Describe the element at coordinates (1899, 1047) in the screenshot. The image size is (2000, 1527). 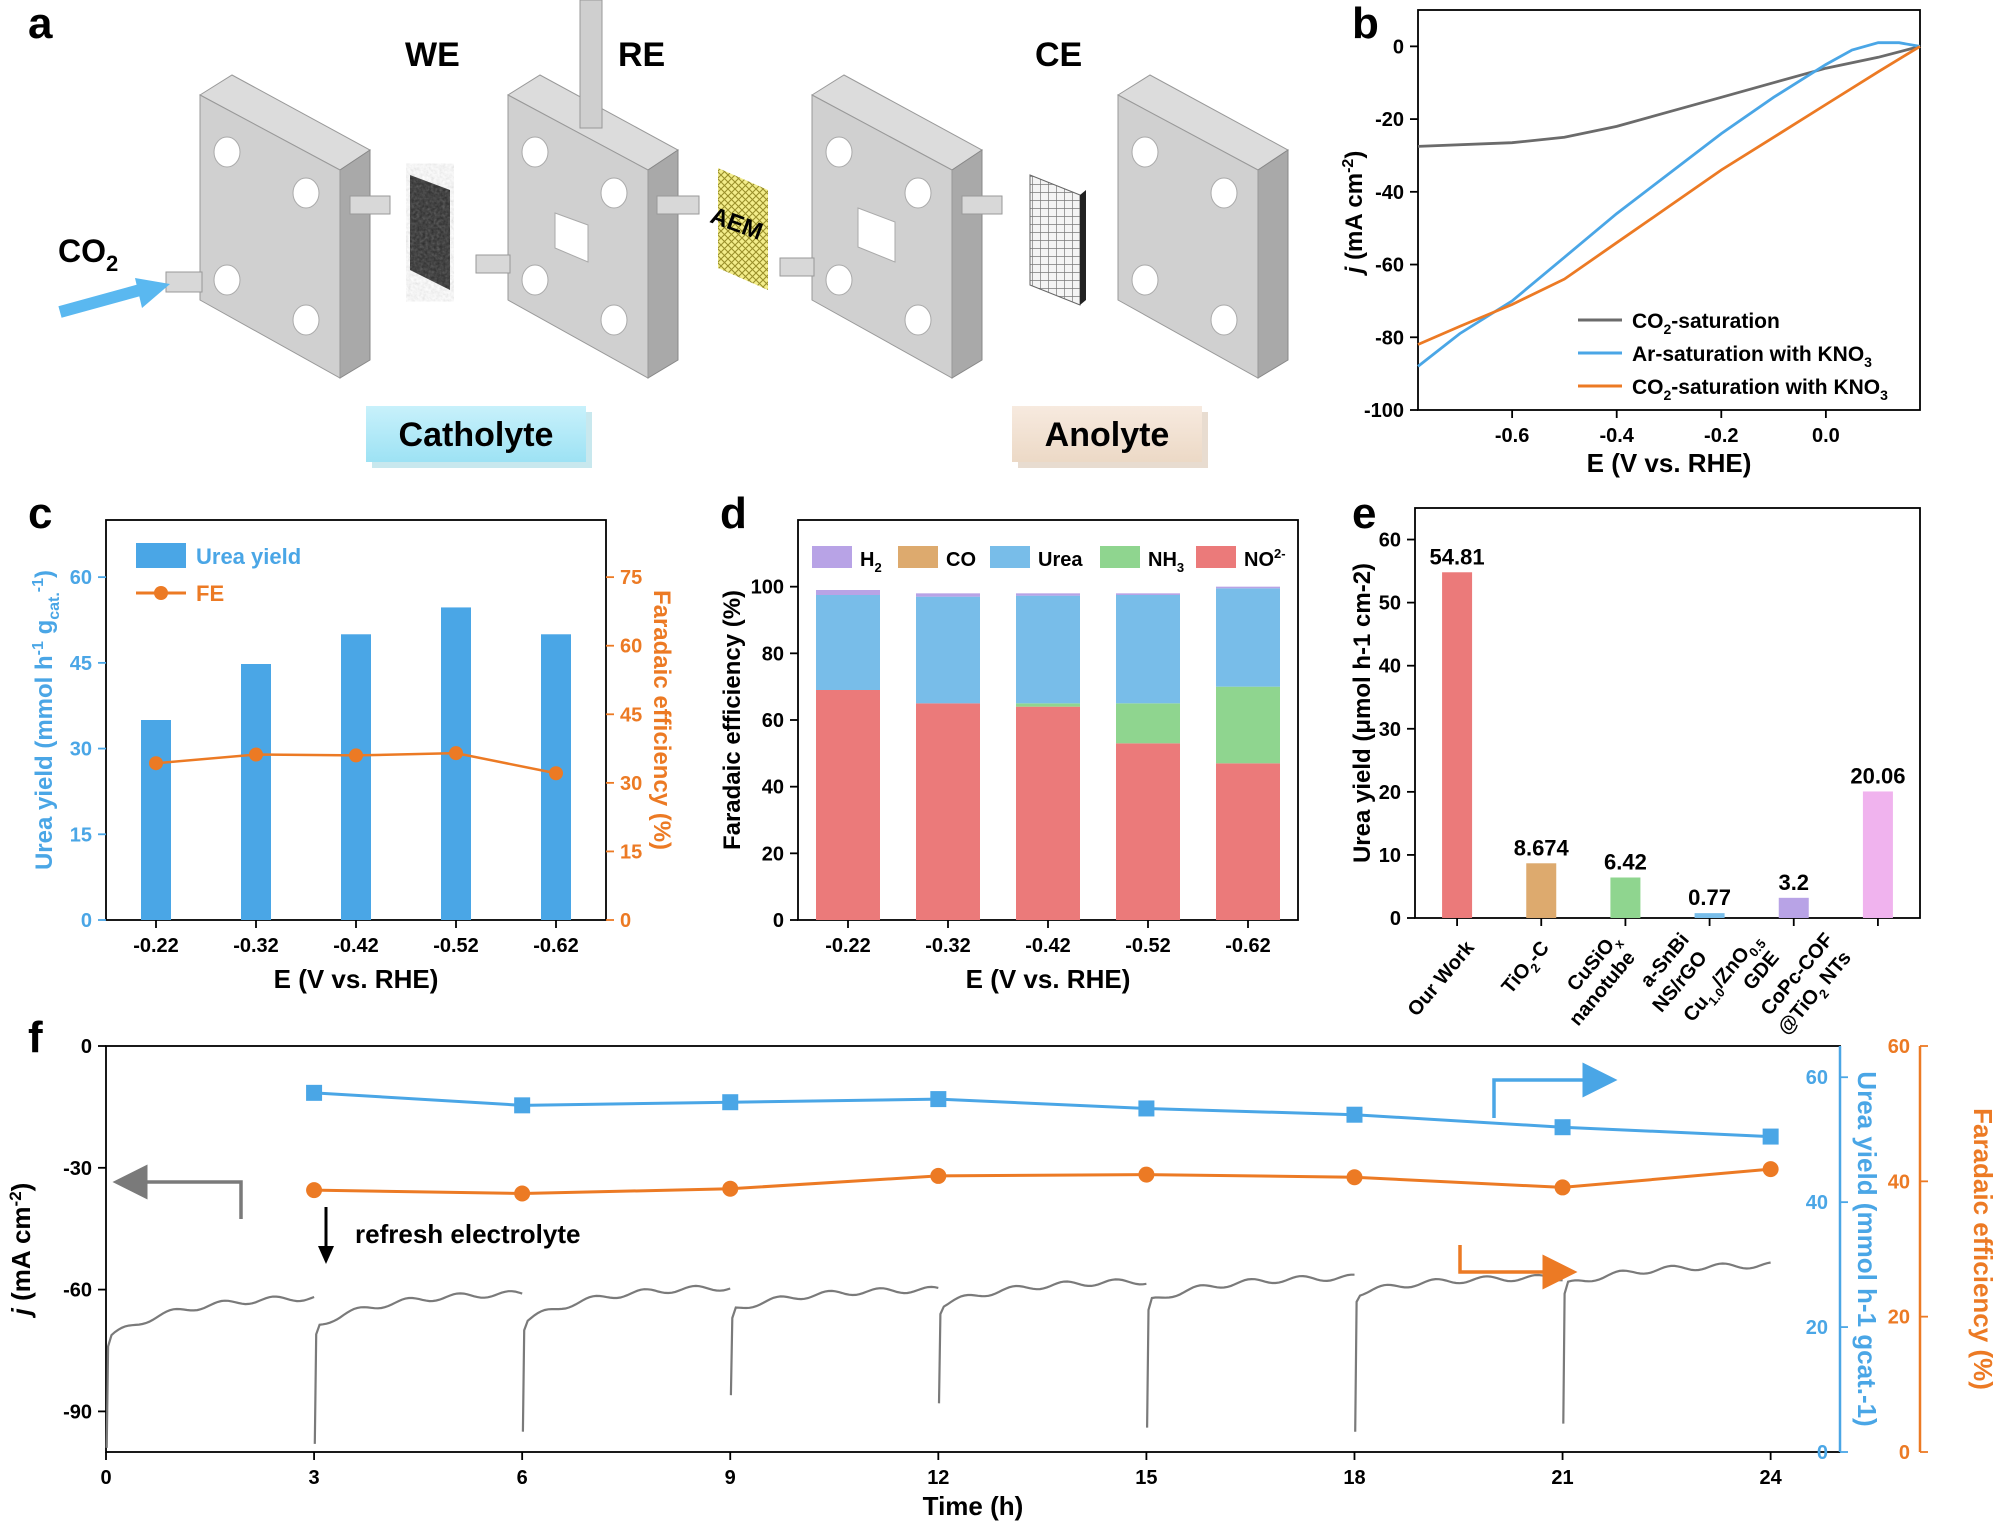
I see `y-tick-label-right-f: 60` at that location.